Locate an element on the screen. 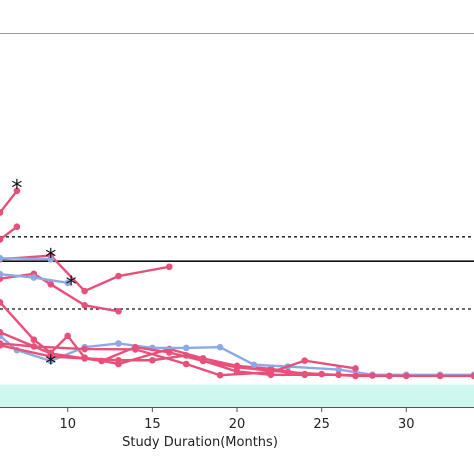  shaded-band is located at coordinates (237, 395).